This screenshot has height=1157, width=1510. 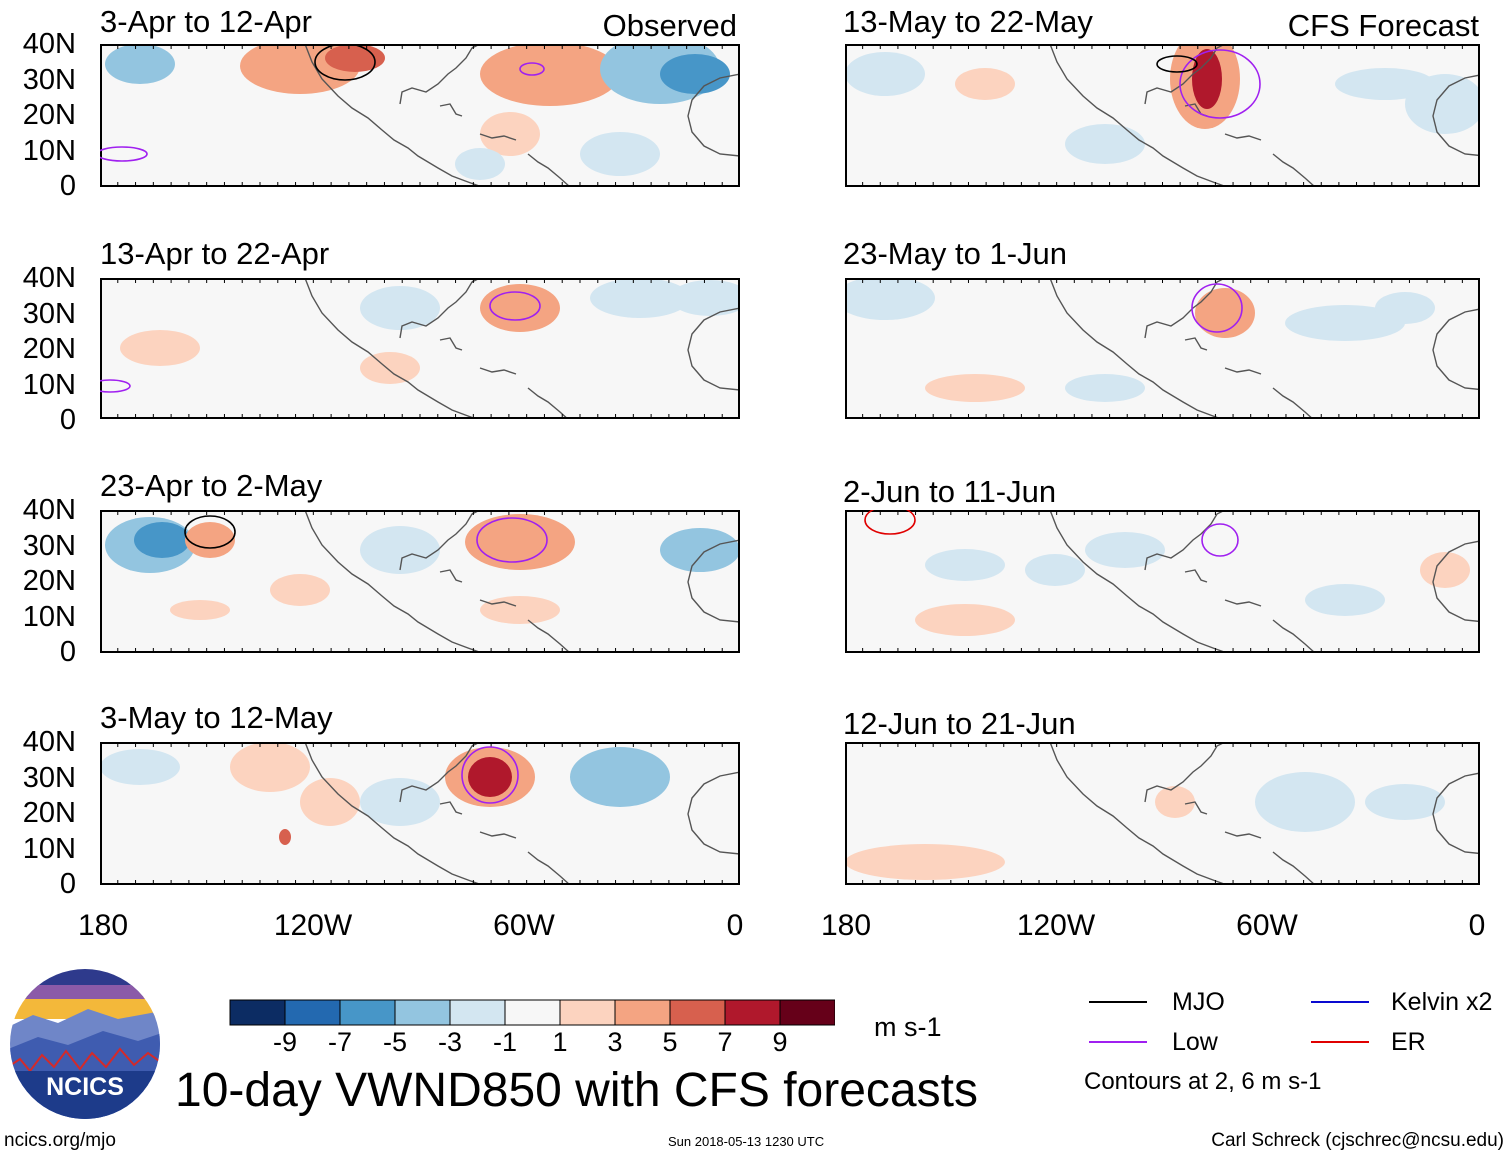 I want to click on panel-title-2: 23-Apr to 2-May, so click(x=211, y=485).